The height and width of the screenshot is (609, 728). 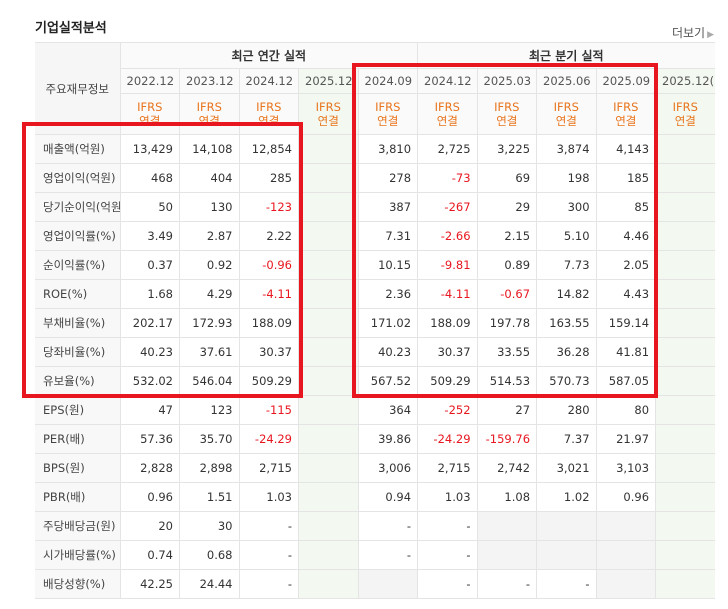 I want to click on value-cell: 50, so click(x=149, y=207).